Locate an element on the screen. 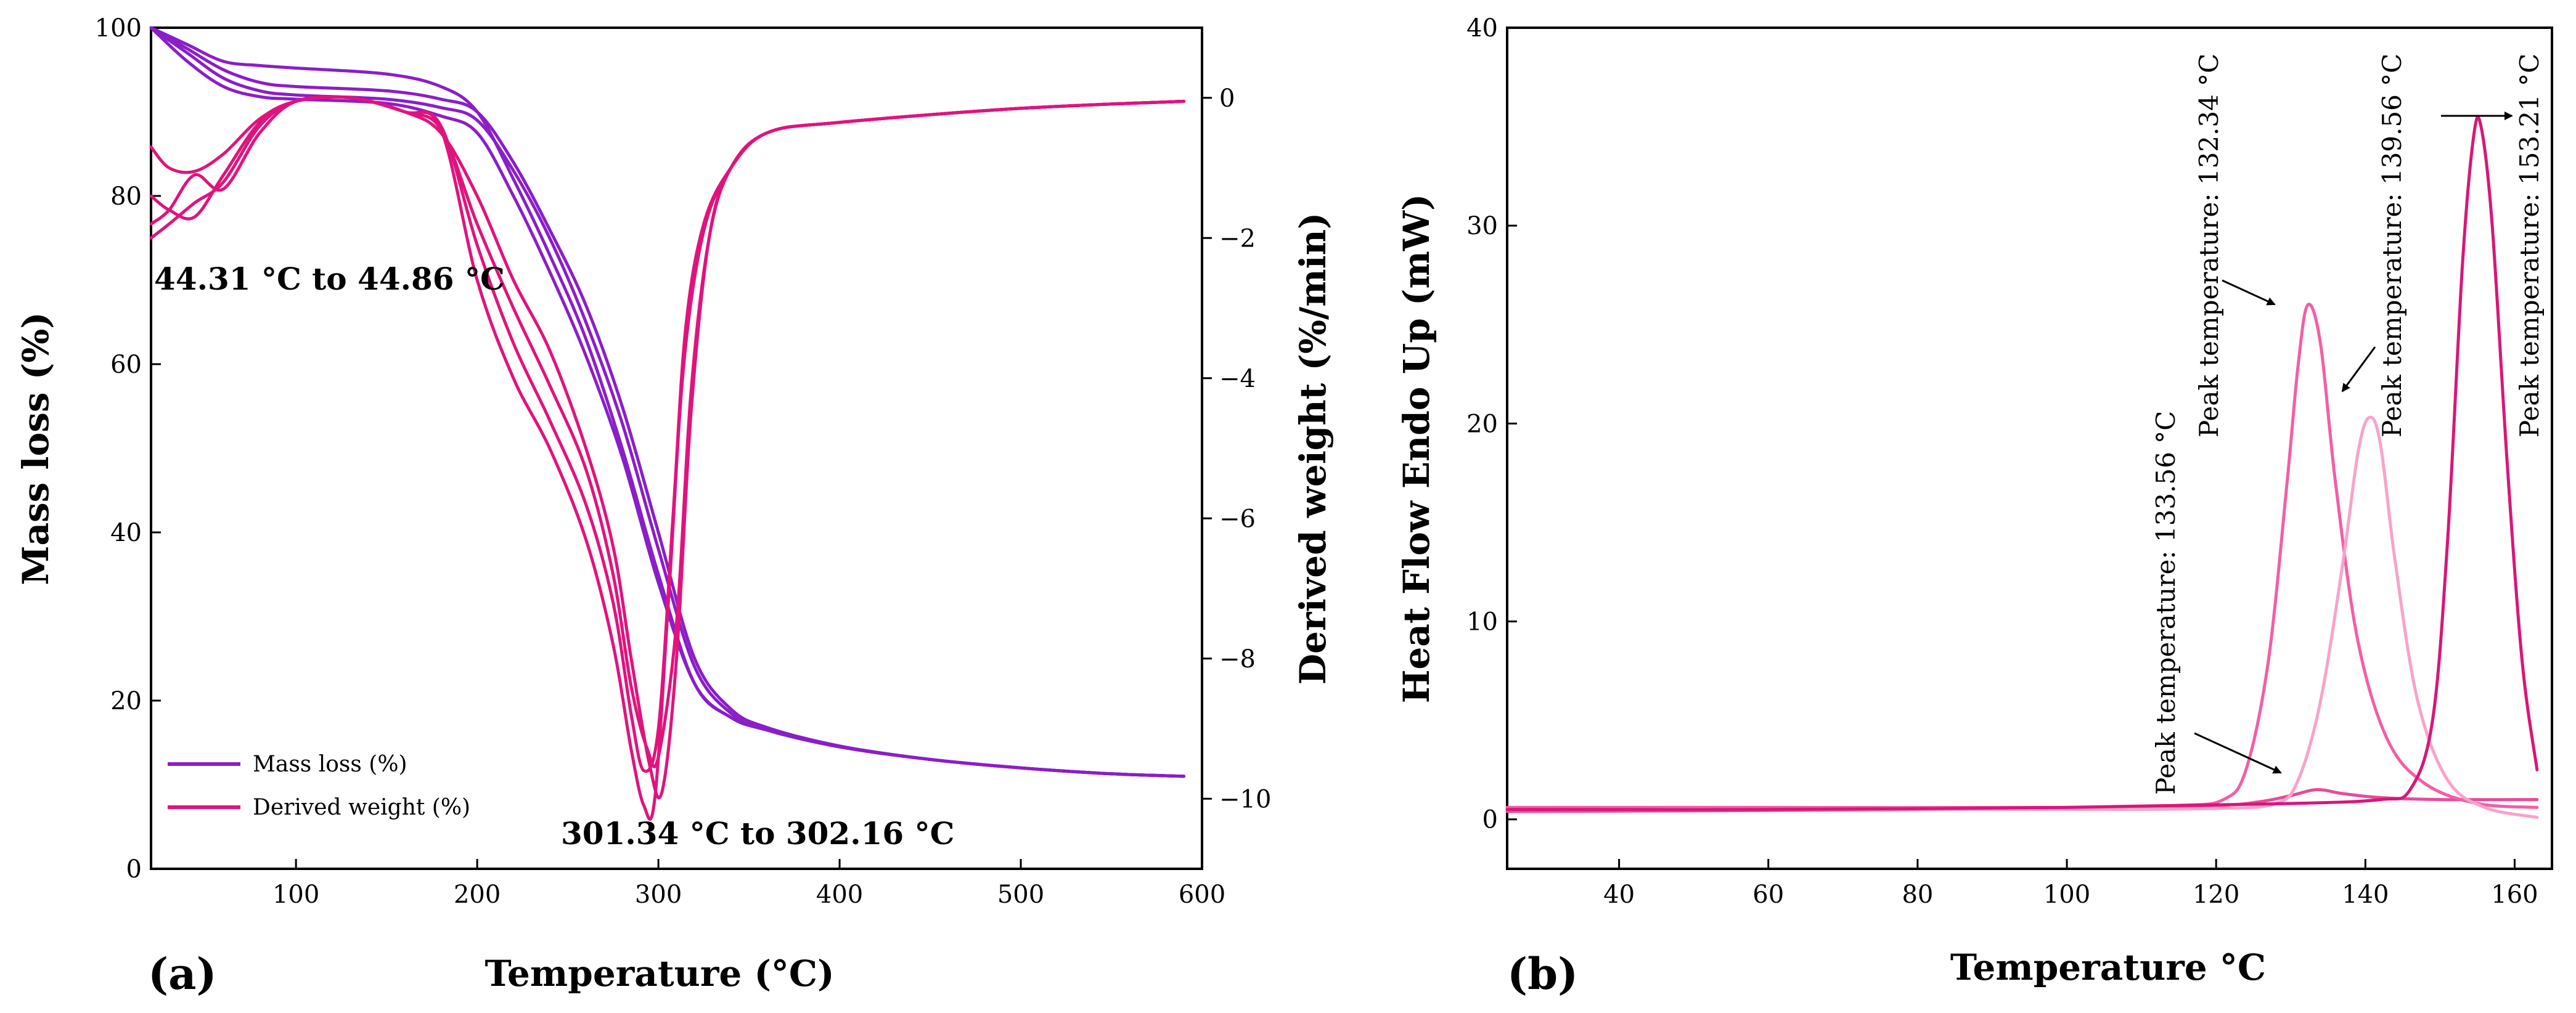 The height and width of the screenshot is (1013, 2576). panel-b-y-axis-title: Heat Flow Endo Up (mW) is located at coordinates (1416, 449).